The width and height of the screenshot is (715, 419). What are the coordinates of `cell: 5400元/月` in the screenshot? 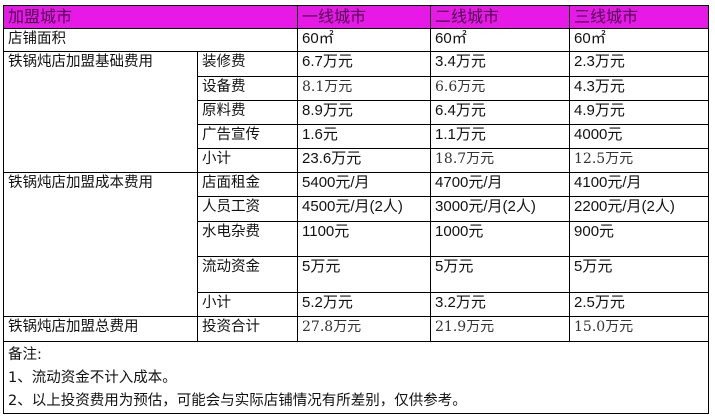 It's located at (364, 184).